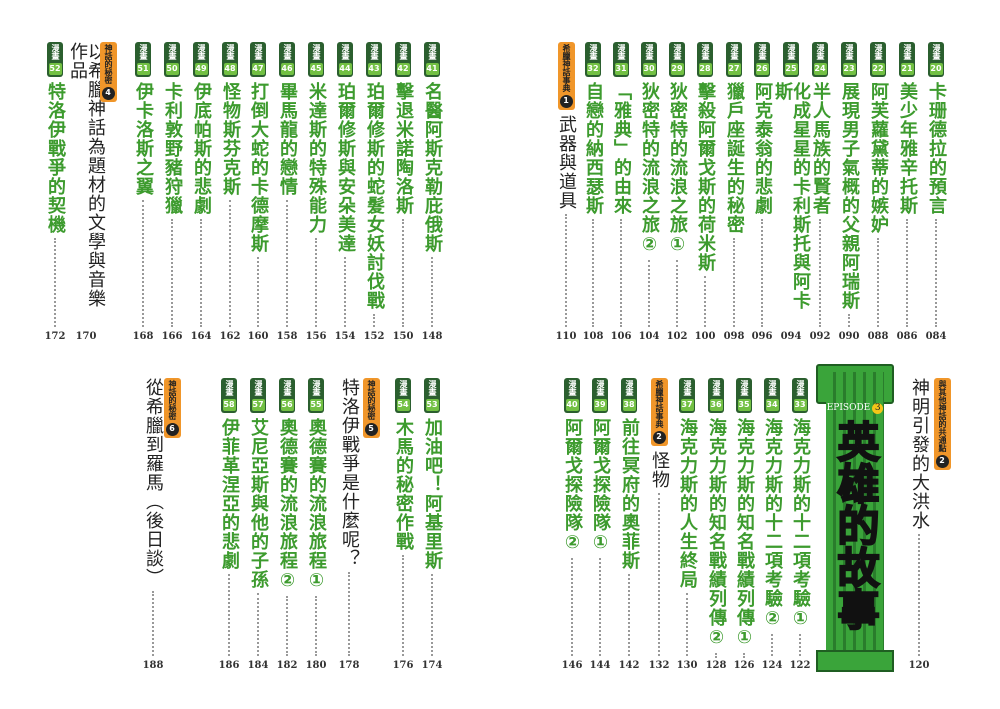  I want to click on badge-number: 26, so click(762, 69).